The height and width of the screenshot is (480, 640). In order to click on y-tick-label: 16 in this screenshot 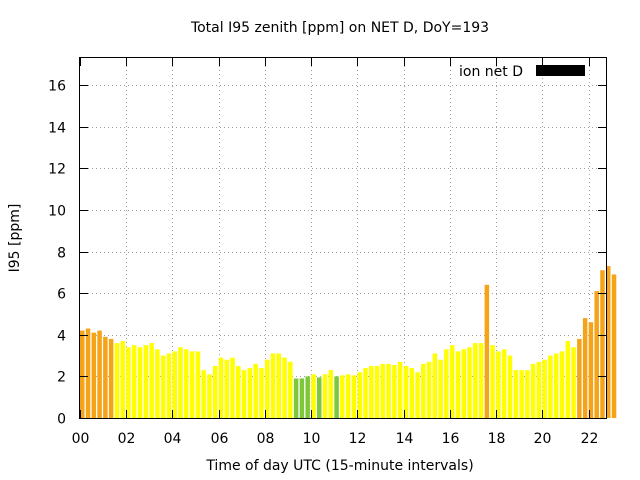, I will do `click(57, 87)`.